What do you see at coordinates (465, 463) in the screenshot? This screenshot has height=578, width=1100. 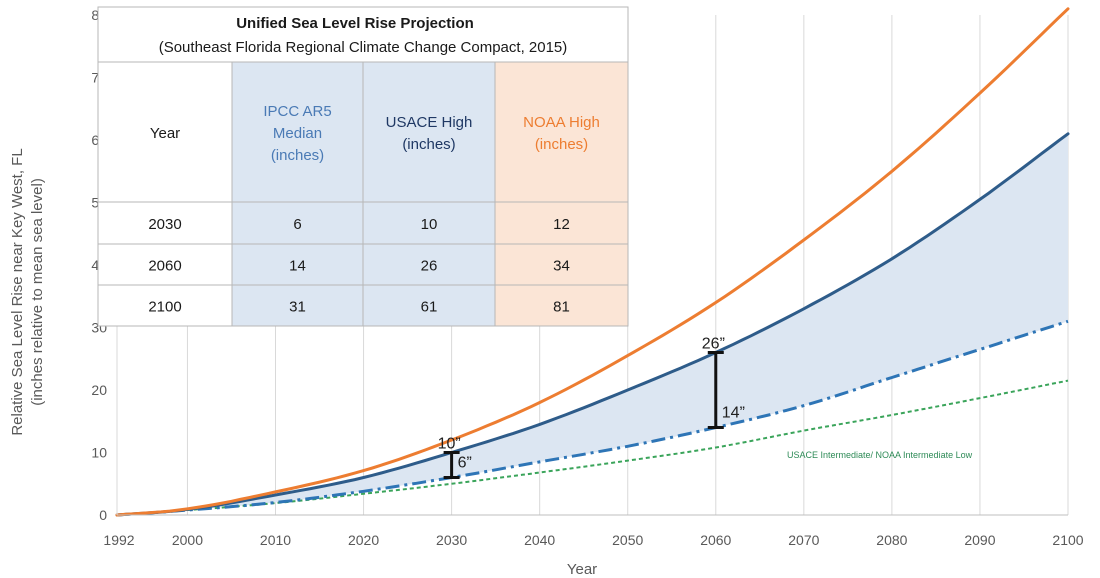 I see `range-label-bottom-2030: 6”` at bounding box center [465, 463].